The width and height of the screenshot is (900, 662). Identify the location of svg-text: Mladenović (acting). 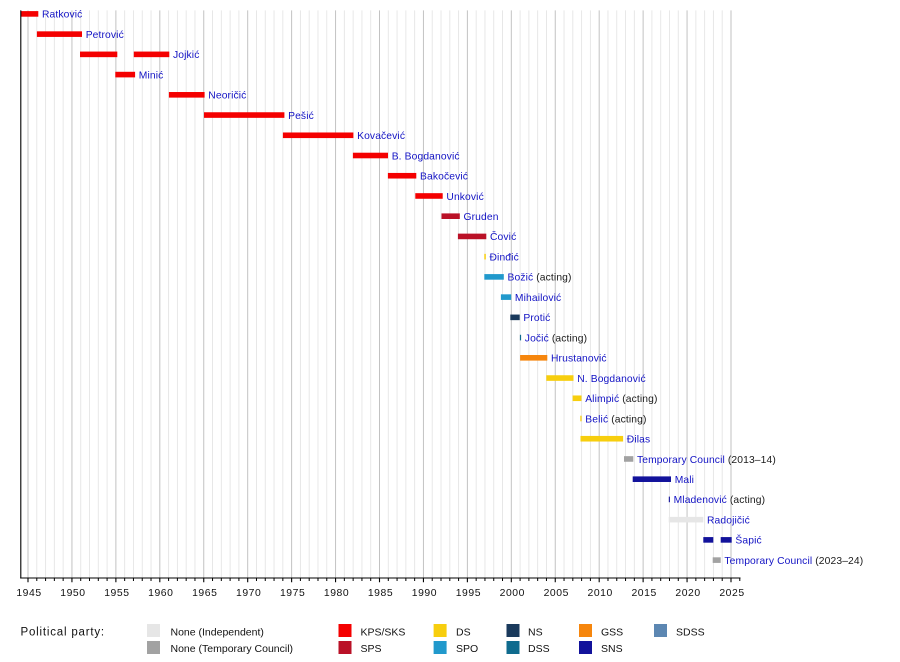
(720, 500).